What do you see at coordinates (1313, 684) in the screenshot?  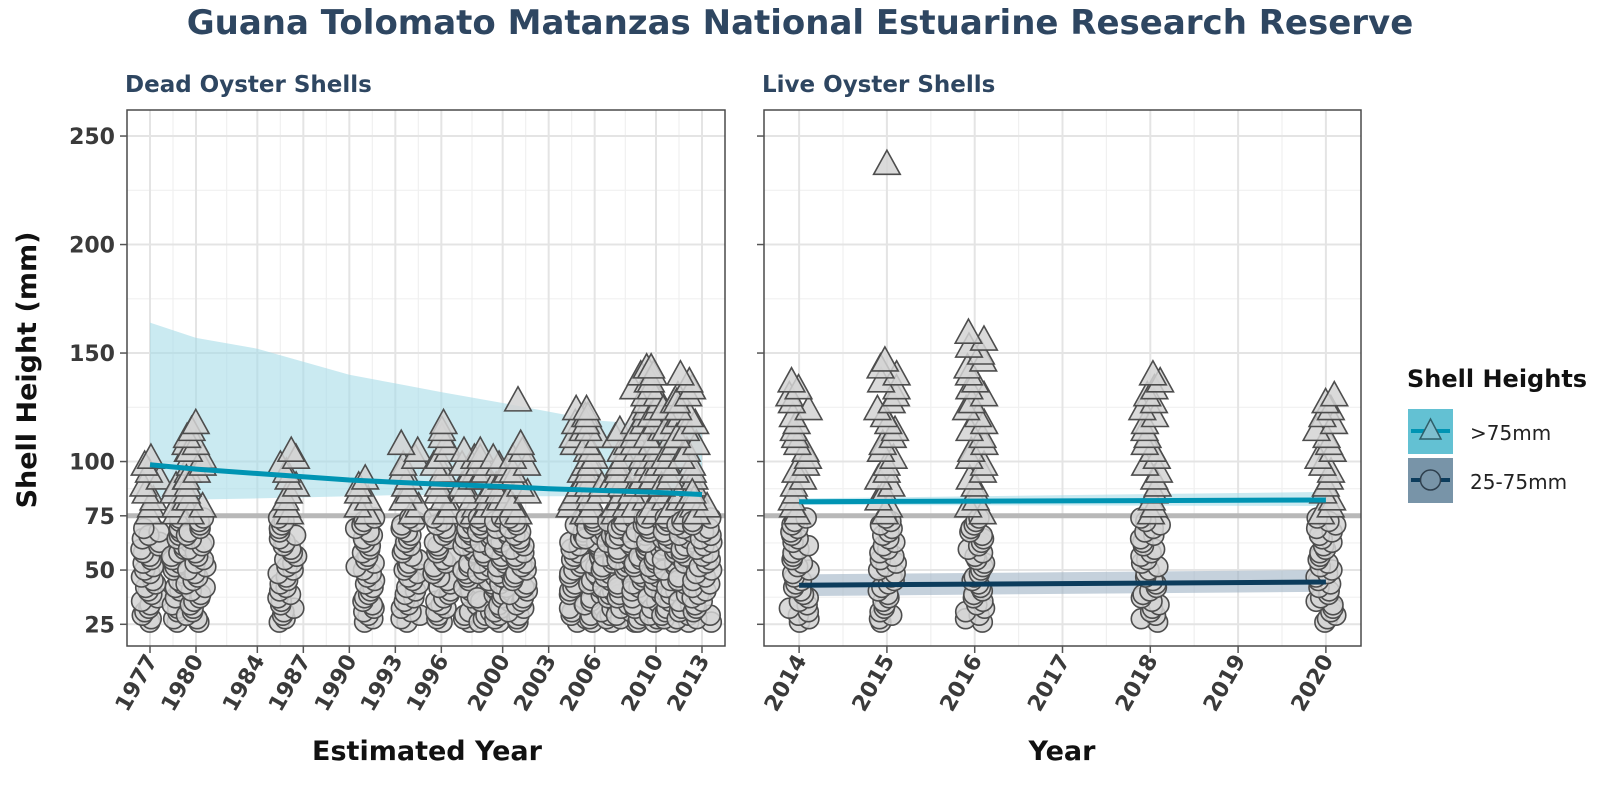 I see `x-tick-label: 2020` at bounding box center [1313, 684].